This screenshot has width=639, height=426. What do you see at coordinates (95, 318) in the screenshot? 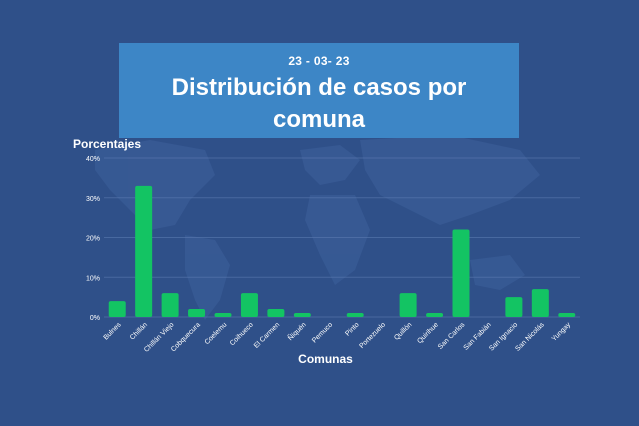
I see `y-tick-label: 0%` at bounding box center [95, 318].